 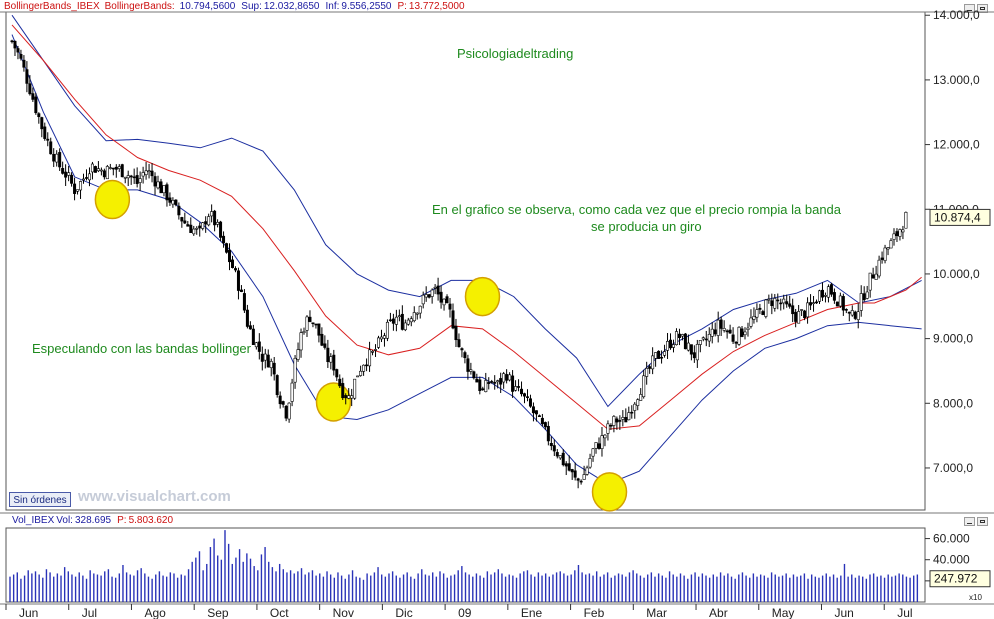 What do you see at coordinates (332, 6) in the screenshot?
I see `header-inf-label: Inf:` at bounding box center [332, 6].